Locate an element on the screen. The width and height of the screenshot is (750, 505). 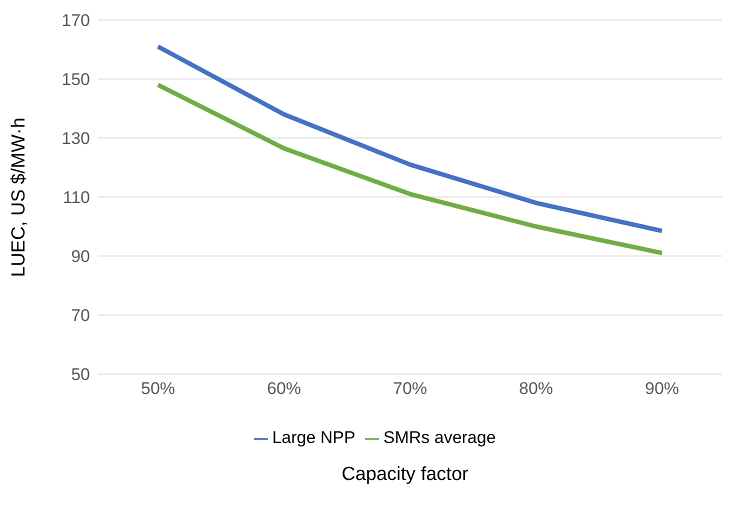
y-axis-title: LUEC, US $/MW·h is located at coordinates (19, 197).